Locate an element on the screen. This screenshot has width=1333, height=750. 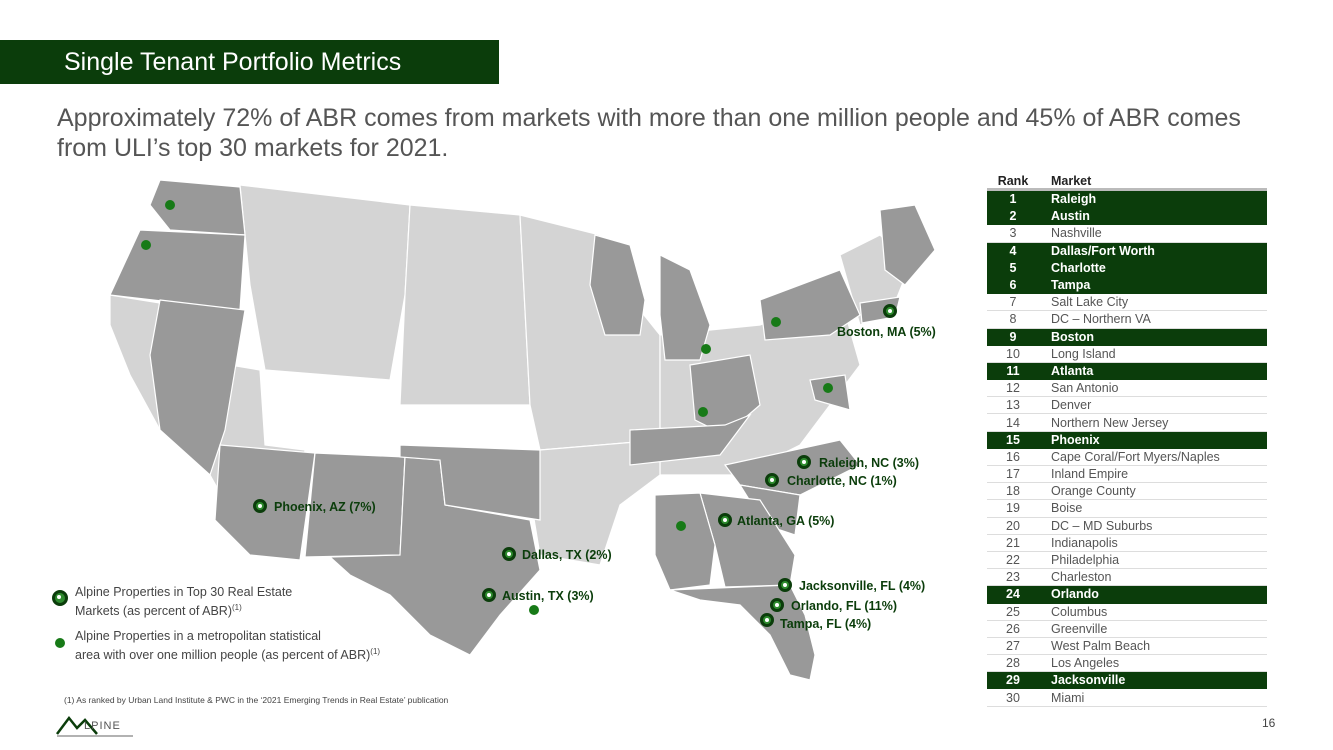
rank-cell: 2 is located at coordinates (1019, 216).